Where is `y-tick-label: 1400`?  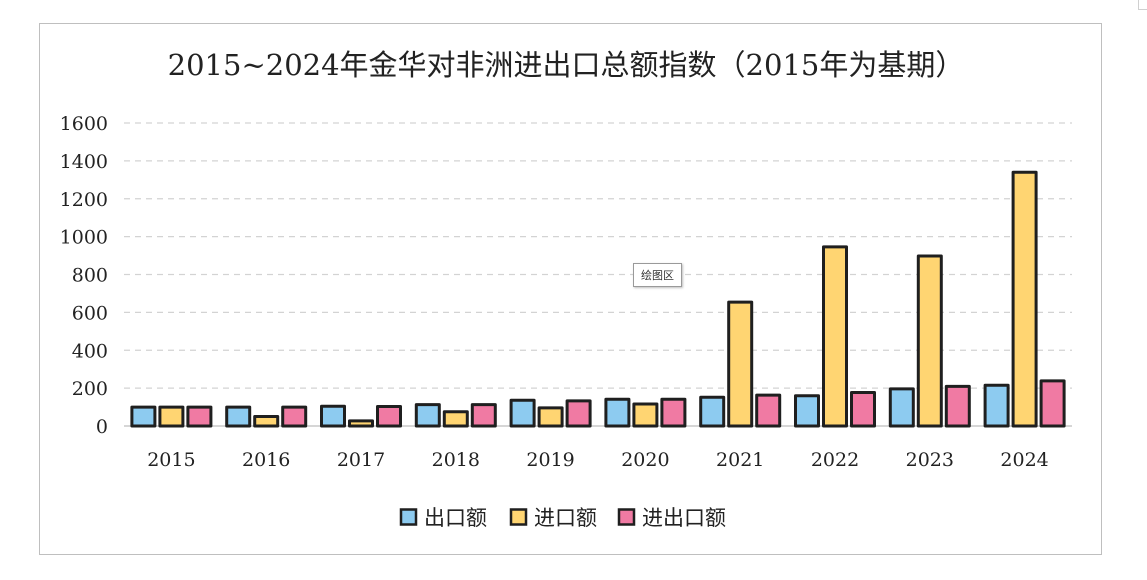
y-tick-label: 1400 is located at coordinates (84, 162).